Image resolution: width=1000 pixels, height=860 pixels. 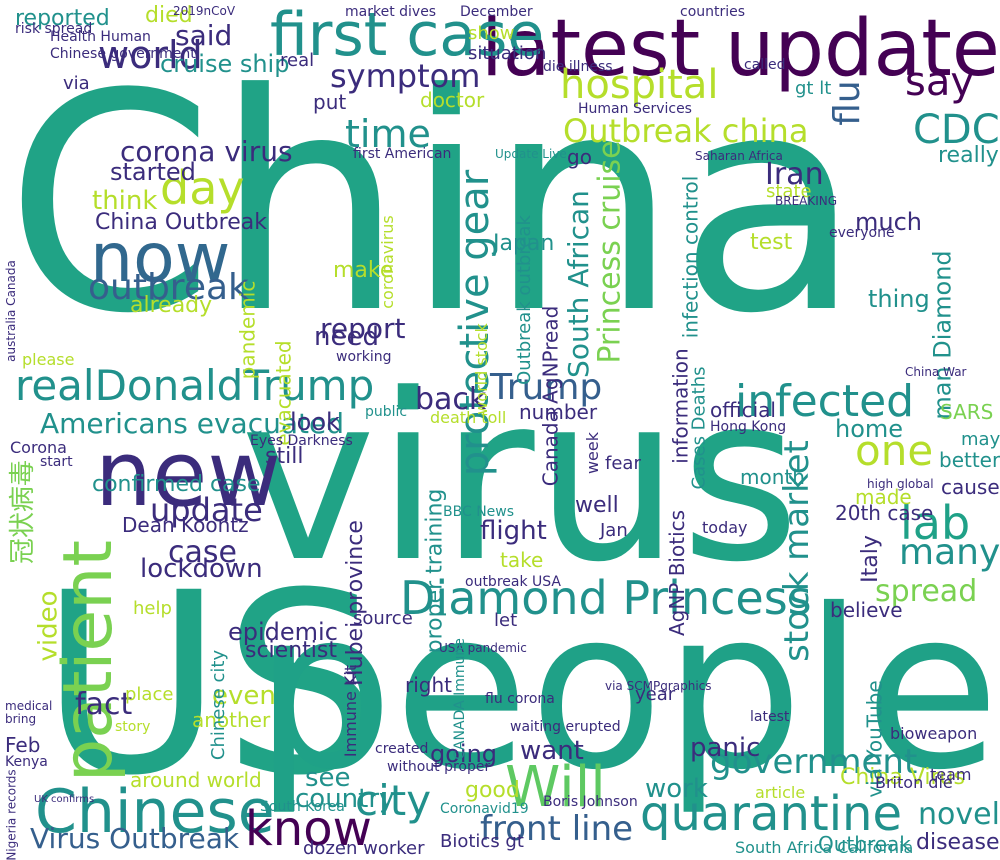 I want to click on cloud-word: spread, so click(x=926, y=591).